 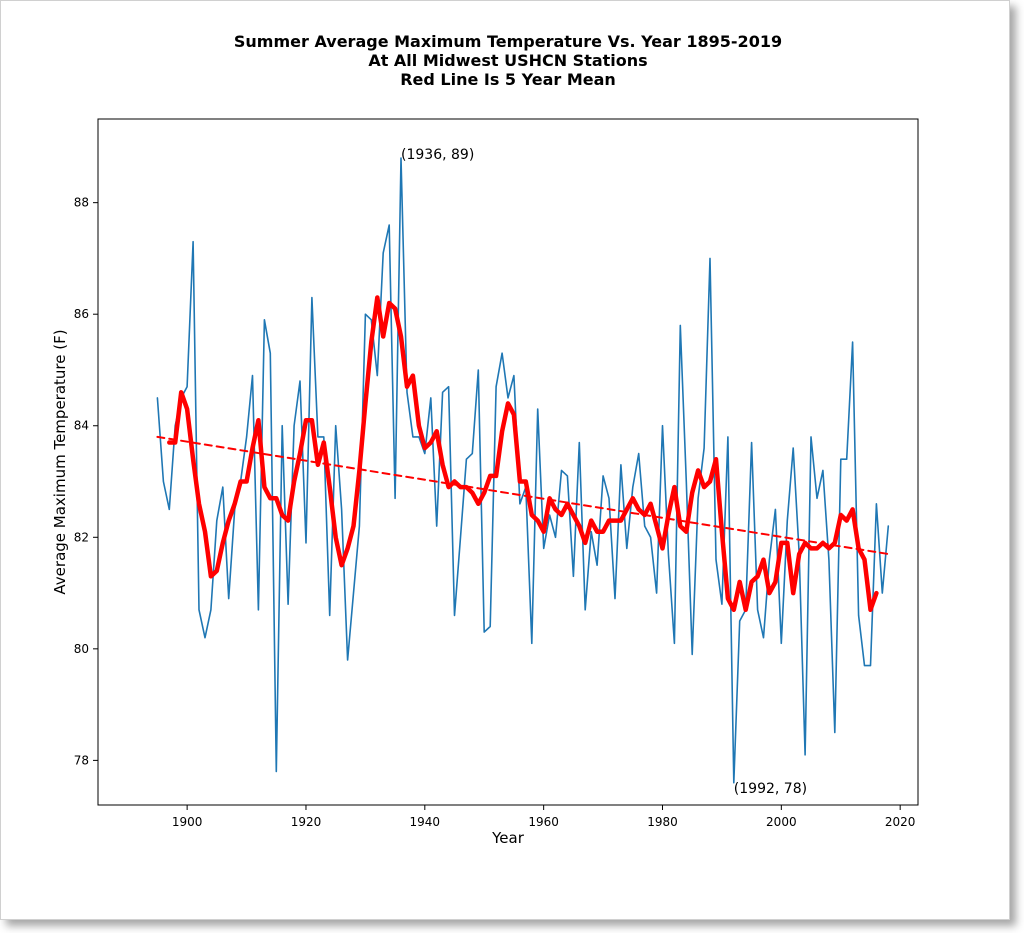 I want to click on trend-line, so click(x=523, y=495).